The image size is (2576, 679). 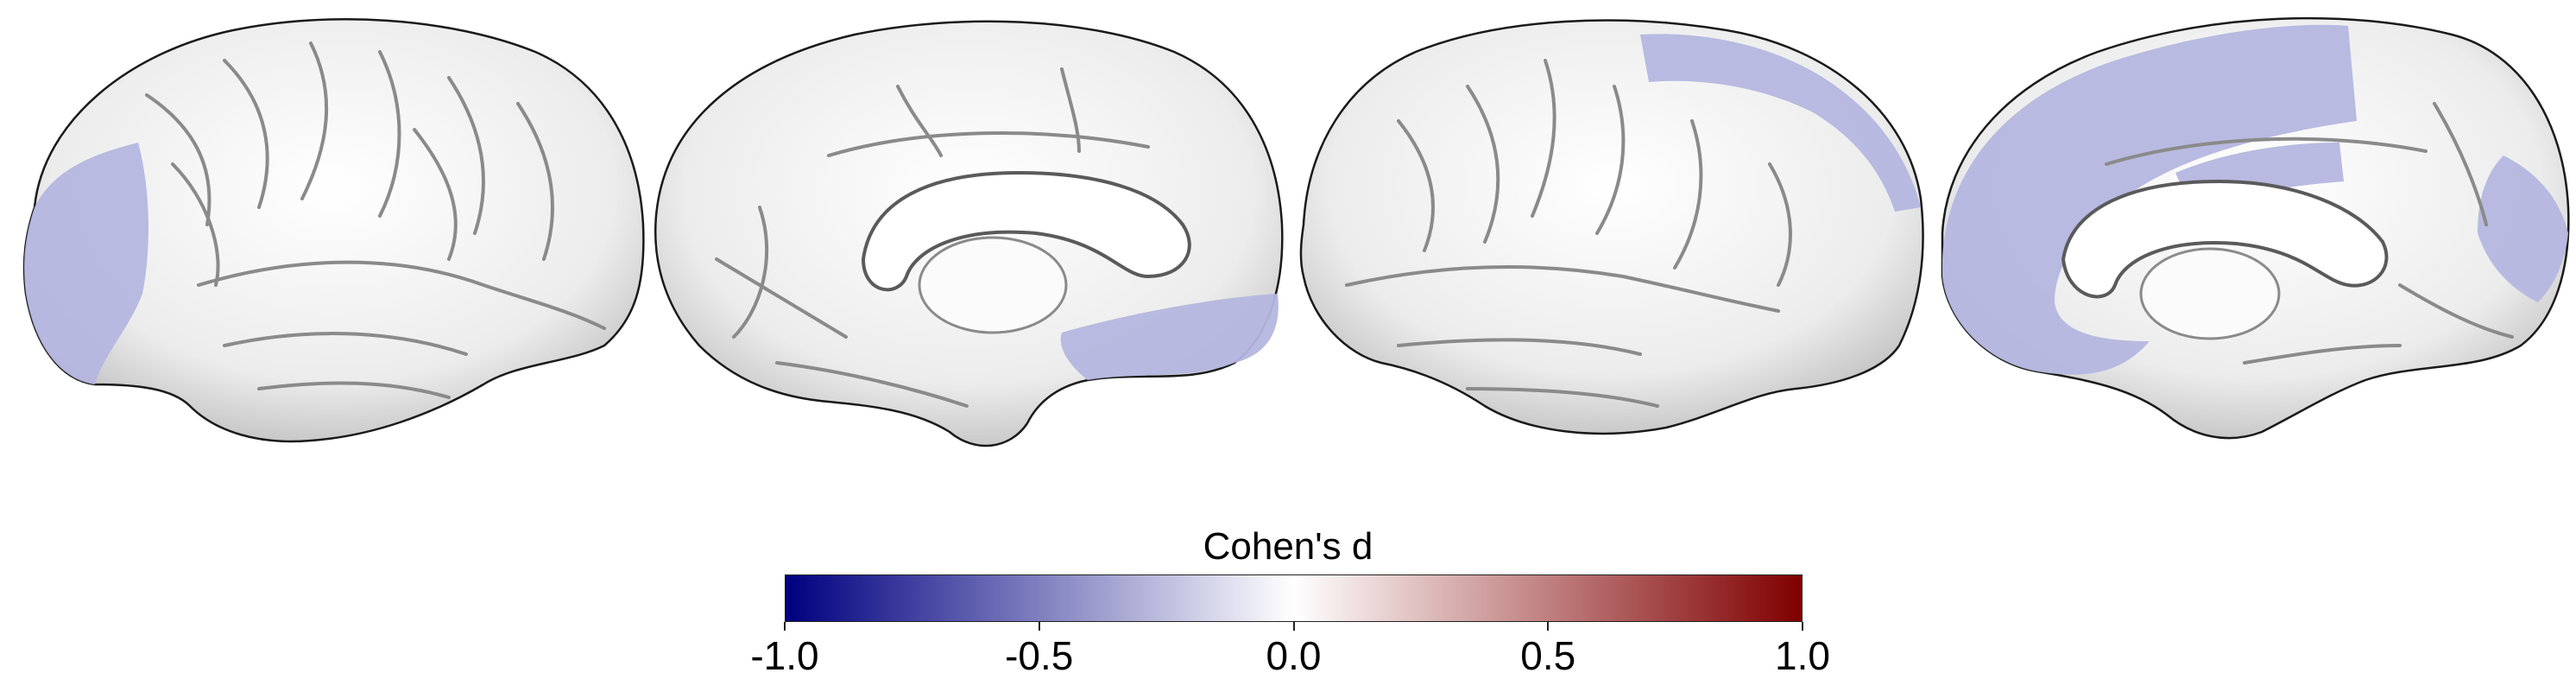 What do you see at coordinates (784, 656) in the screenshot?
I see `colorbar-tick-label: -1.0` at bounding box center [784, 656].